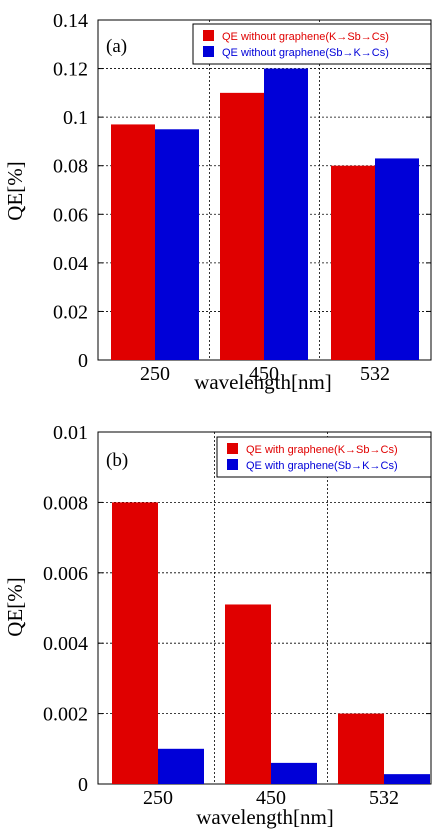 Image resolution: width=435 pixels, height=832 pixels. What do you see at coordinates (65, 503) in the screenshot?
I see `y-tick-label: 0.008` at bounding box center [65, 503].